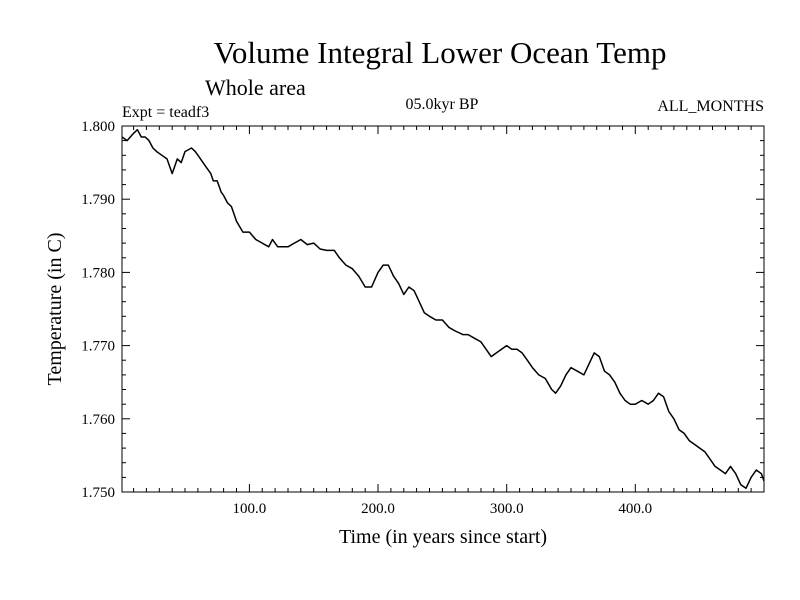 Image resolution: width=800 pixels, height=600 pixels. What do you see at coordinates (635, 509) in the screenshot?
I see `x-tick-label: 400.0` at bounding box center [635, 509].